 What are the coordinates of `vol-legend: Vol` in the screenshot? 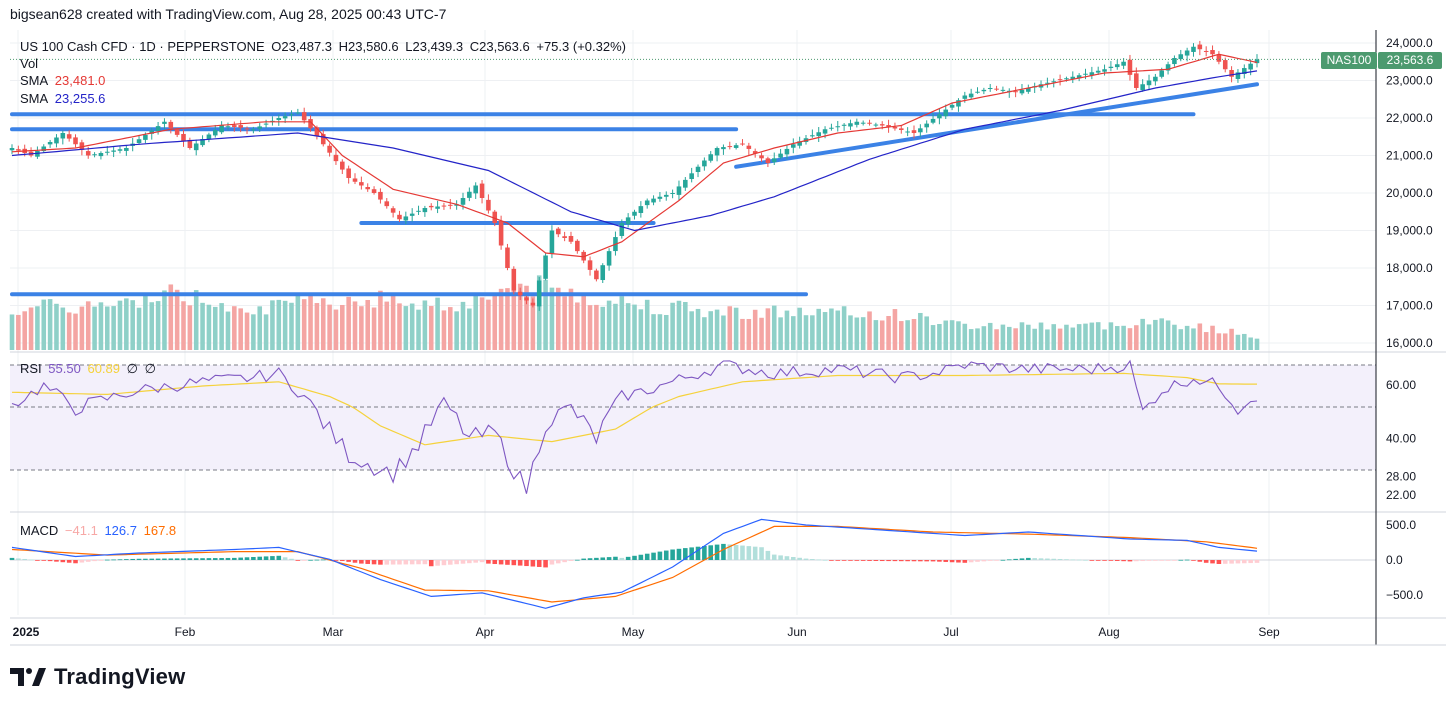 It's located at (30, 63).